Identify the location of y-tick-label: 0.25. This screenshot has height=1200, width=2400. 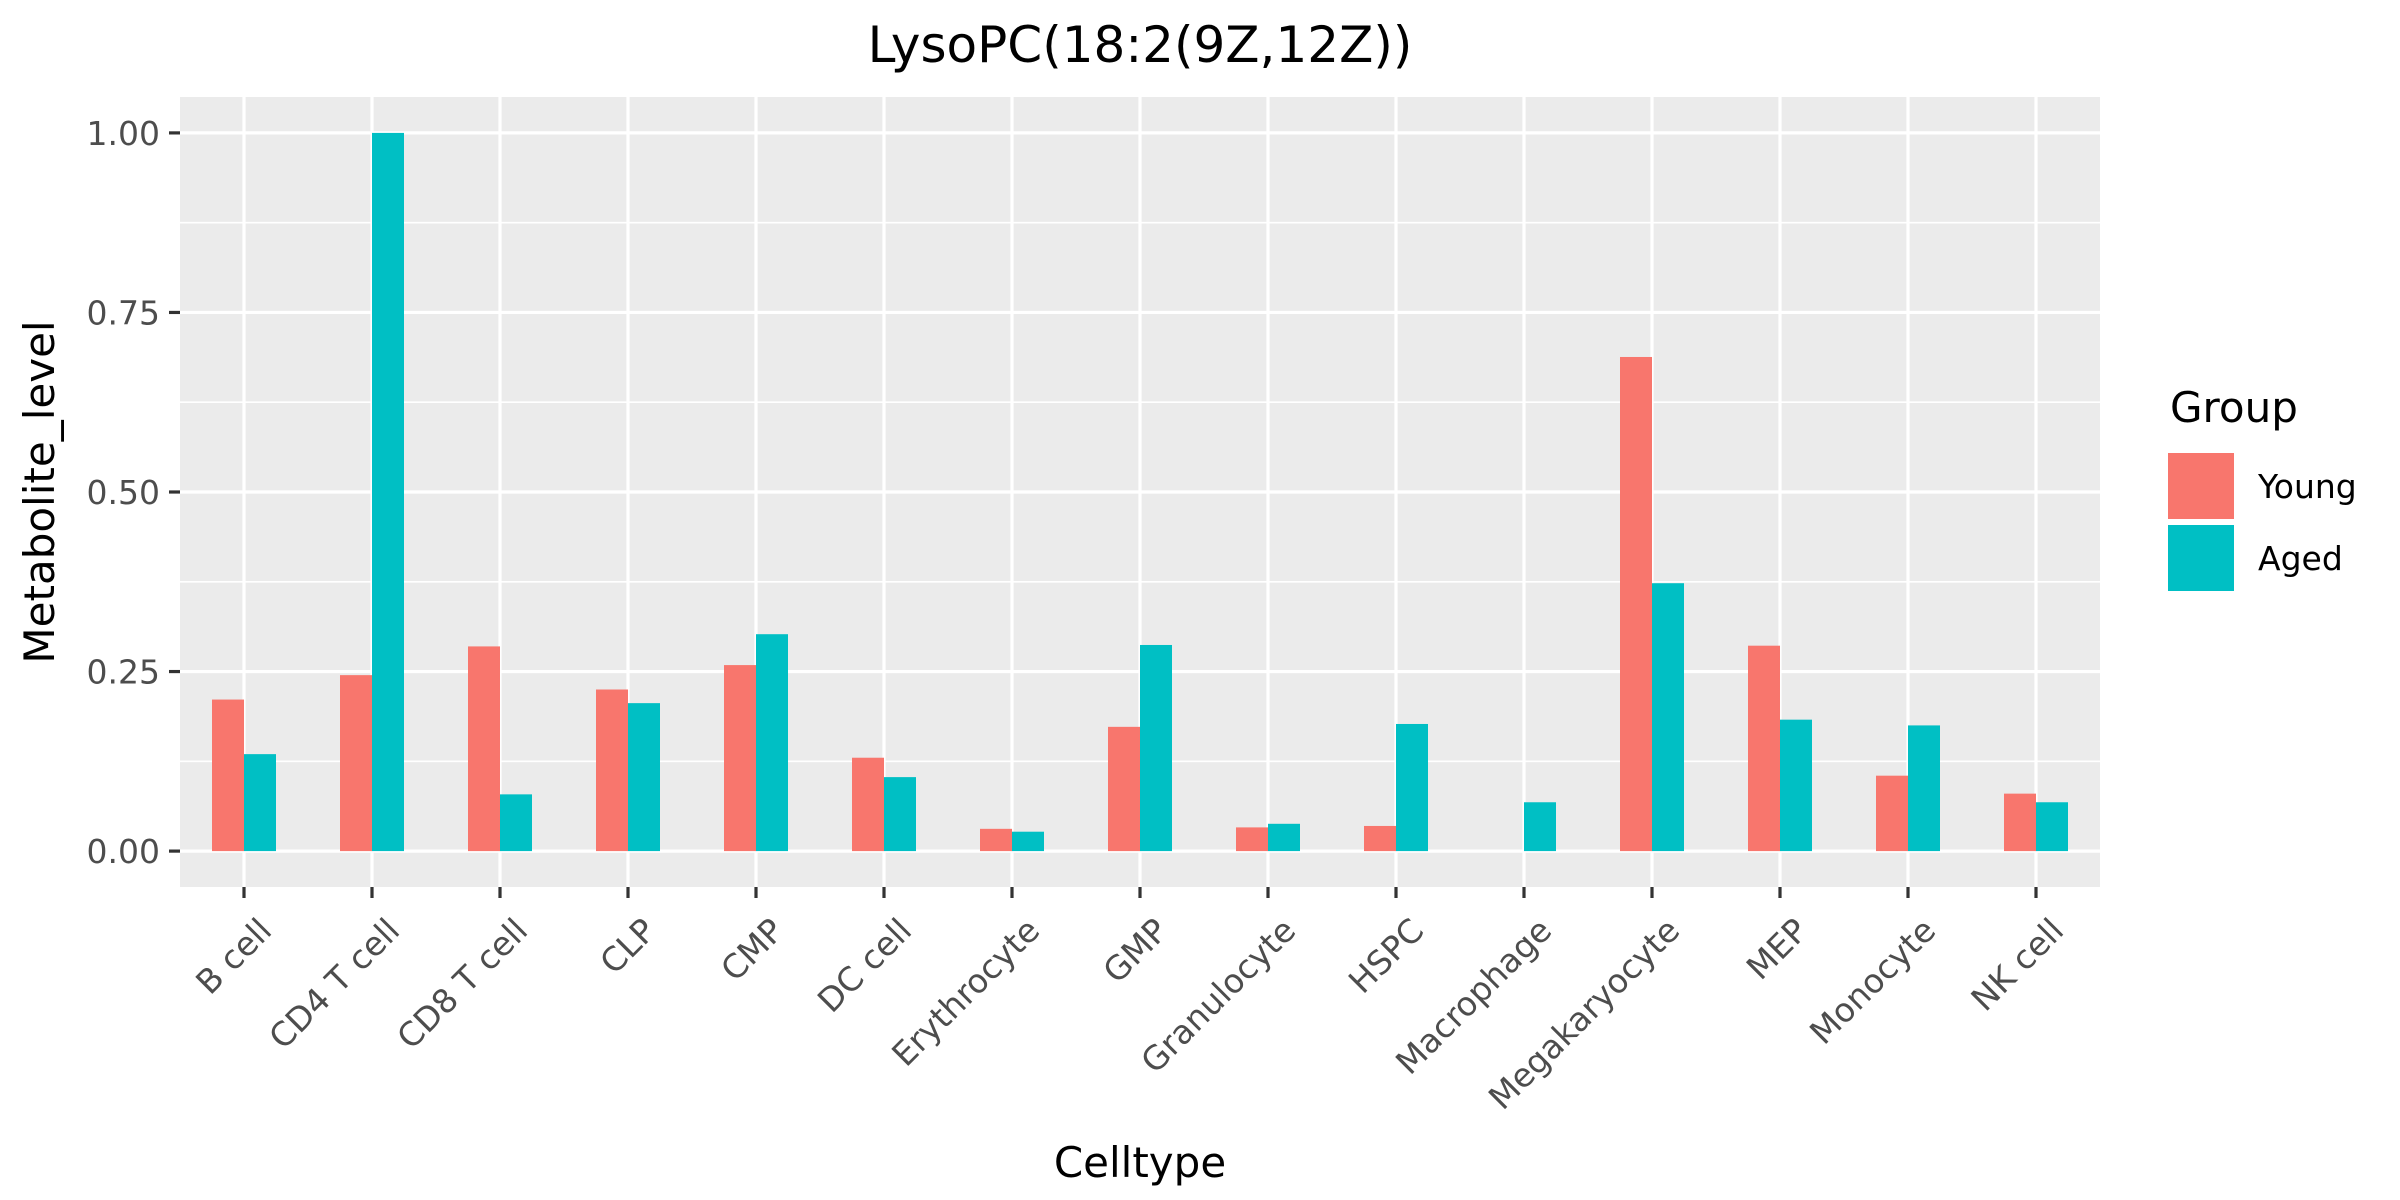
(123, 672).